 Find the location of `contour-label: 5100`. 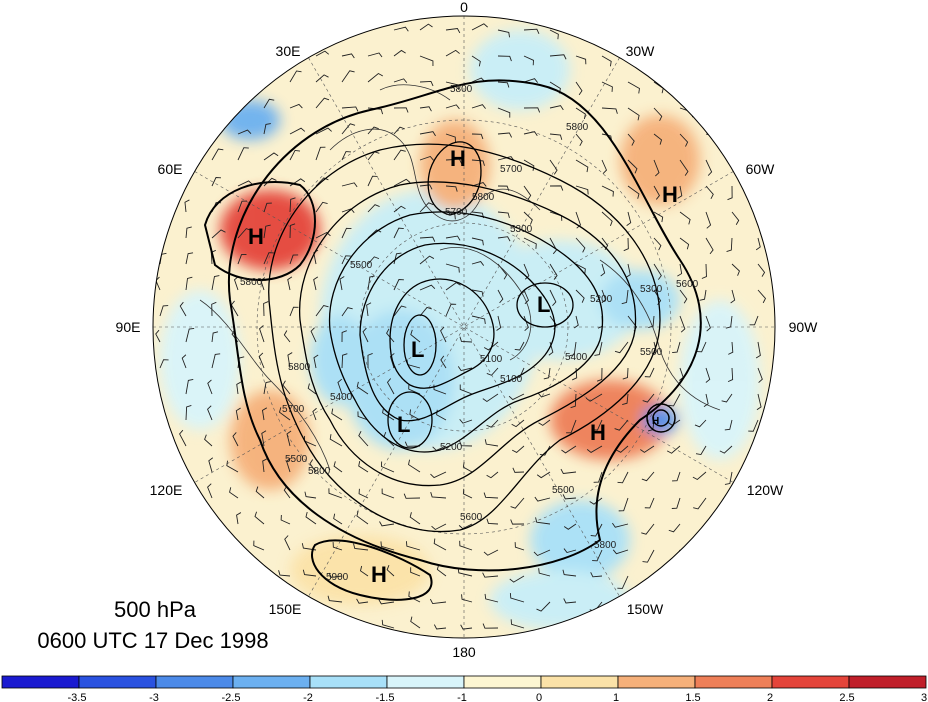

contour-label: 5100 is located at coordinates (491, 359).